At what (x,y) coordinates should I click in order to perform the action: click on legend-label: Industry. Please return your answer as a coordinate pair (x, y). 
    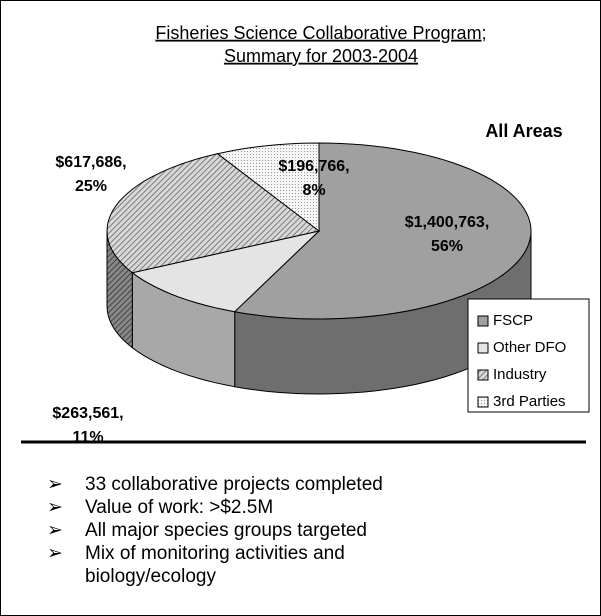
    Looking at the image, I should click on (520, 374).